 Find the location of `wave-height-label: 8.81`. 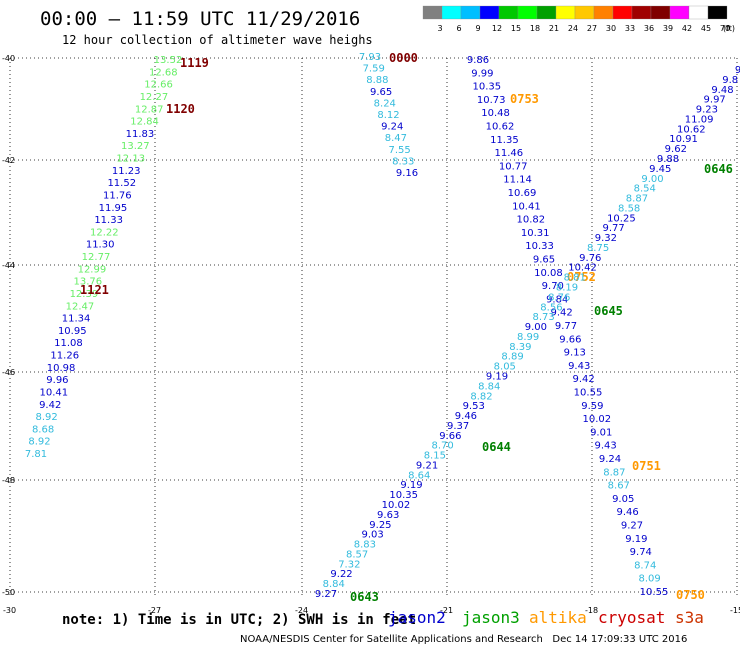

wave-height-label: 8.81 is located at coordinates (575, 278).